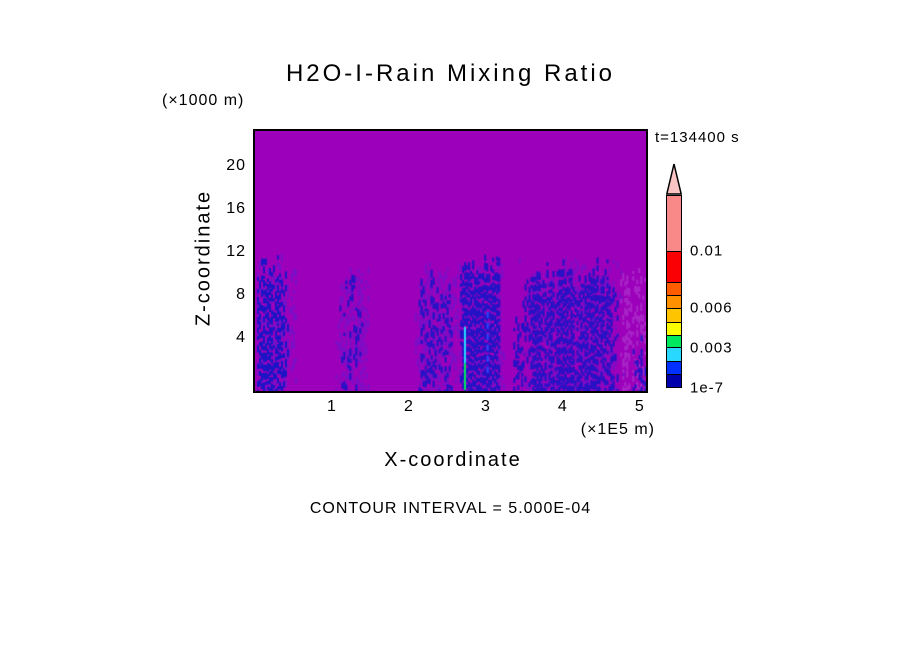  Describe the element at coordinates (332, 406) in the screenshot. I see `x-tick-label: 1` at that location.